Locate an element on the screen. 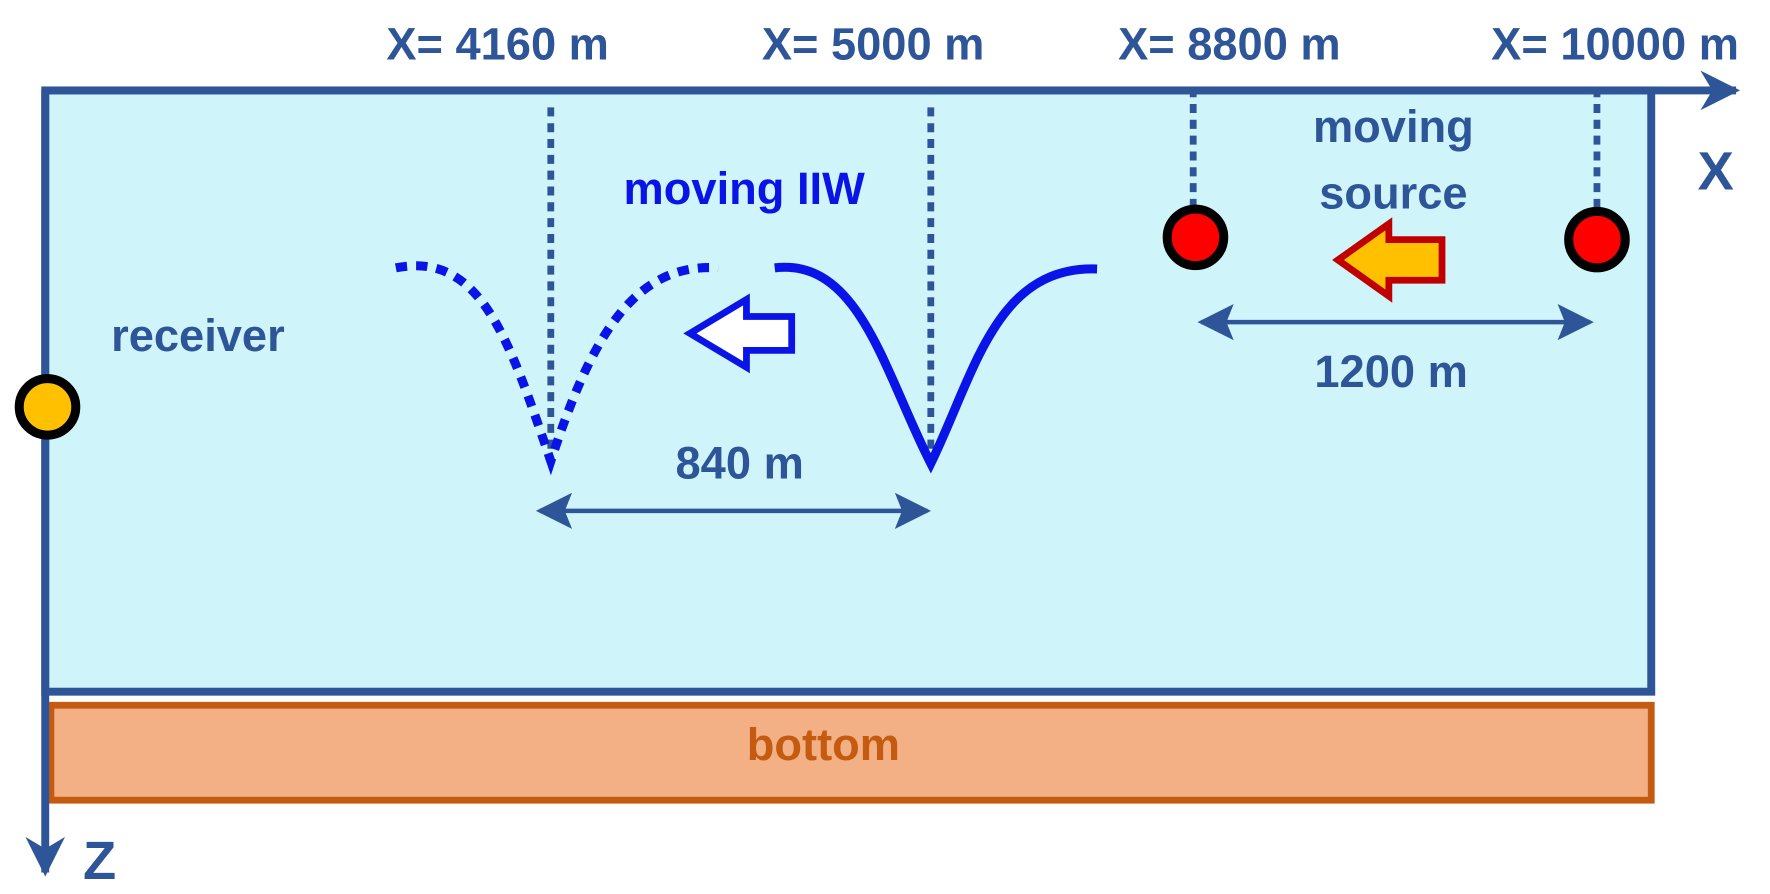 Image resolution: width=1770 pixels, height=894 pixels. position-label: X= 10000 m is located at coordinates (1615, 43).